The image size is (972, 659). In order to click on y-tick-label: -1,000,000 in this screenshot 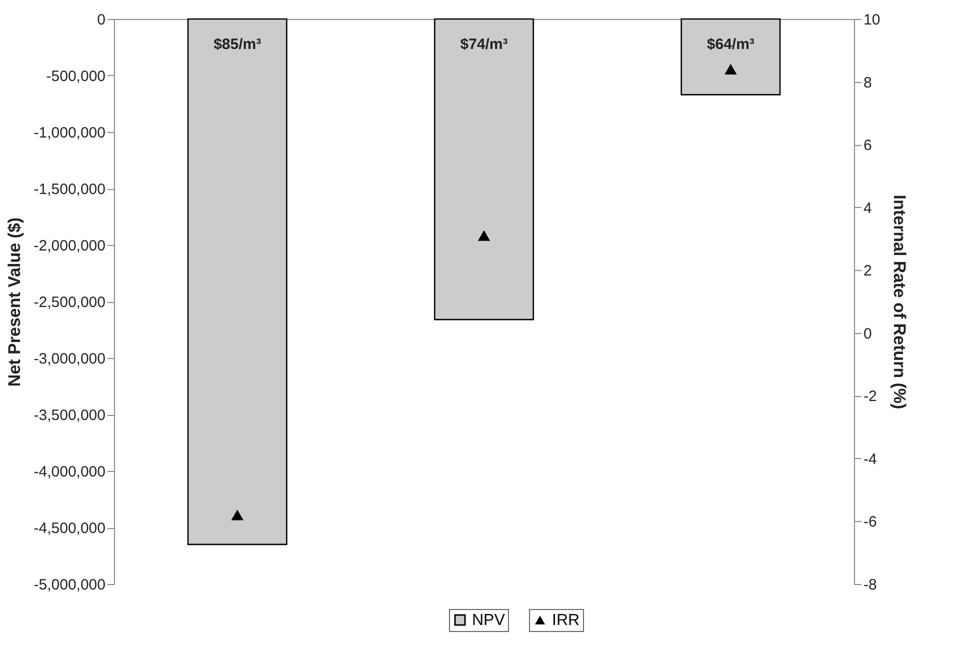, I will do `click(70, 133)`.